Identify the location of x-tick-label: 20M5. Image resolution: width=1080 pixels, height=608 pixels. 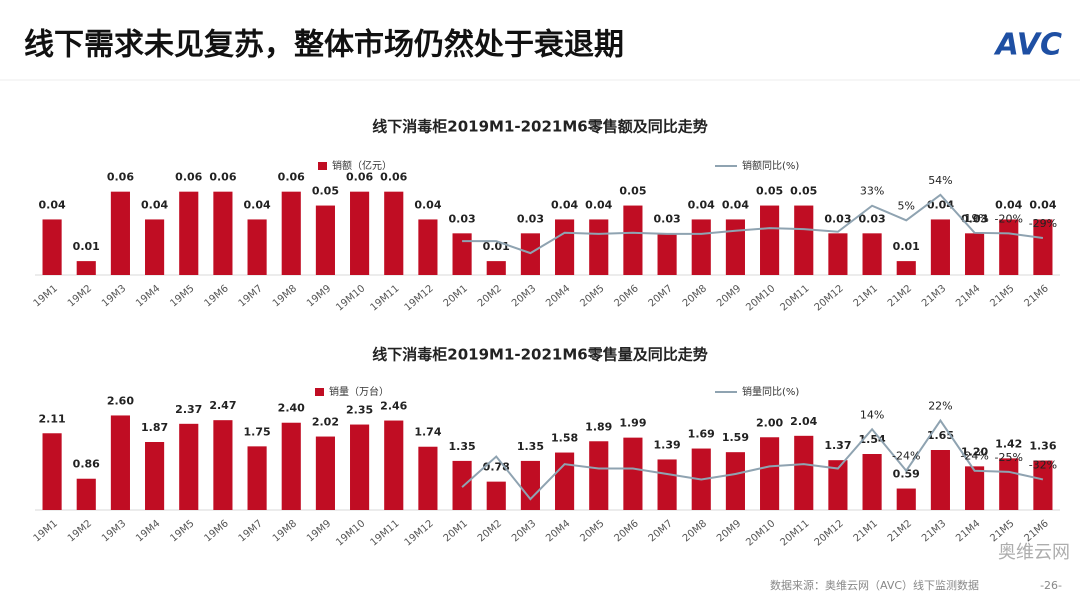
(592, 296).